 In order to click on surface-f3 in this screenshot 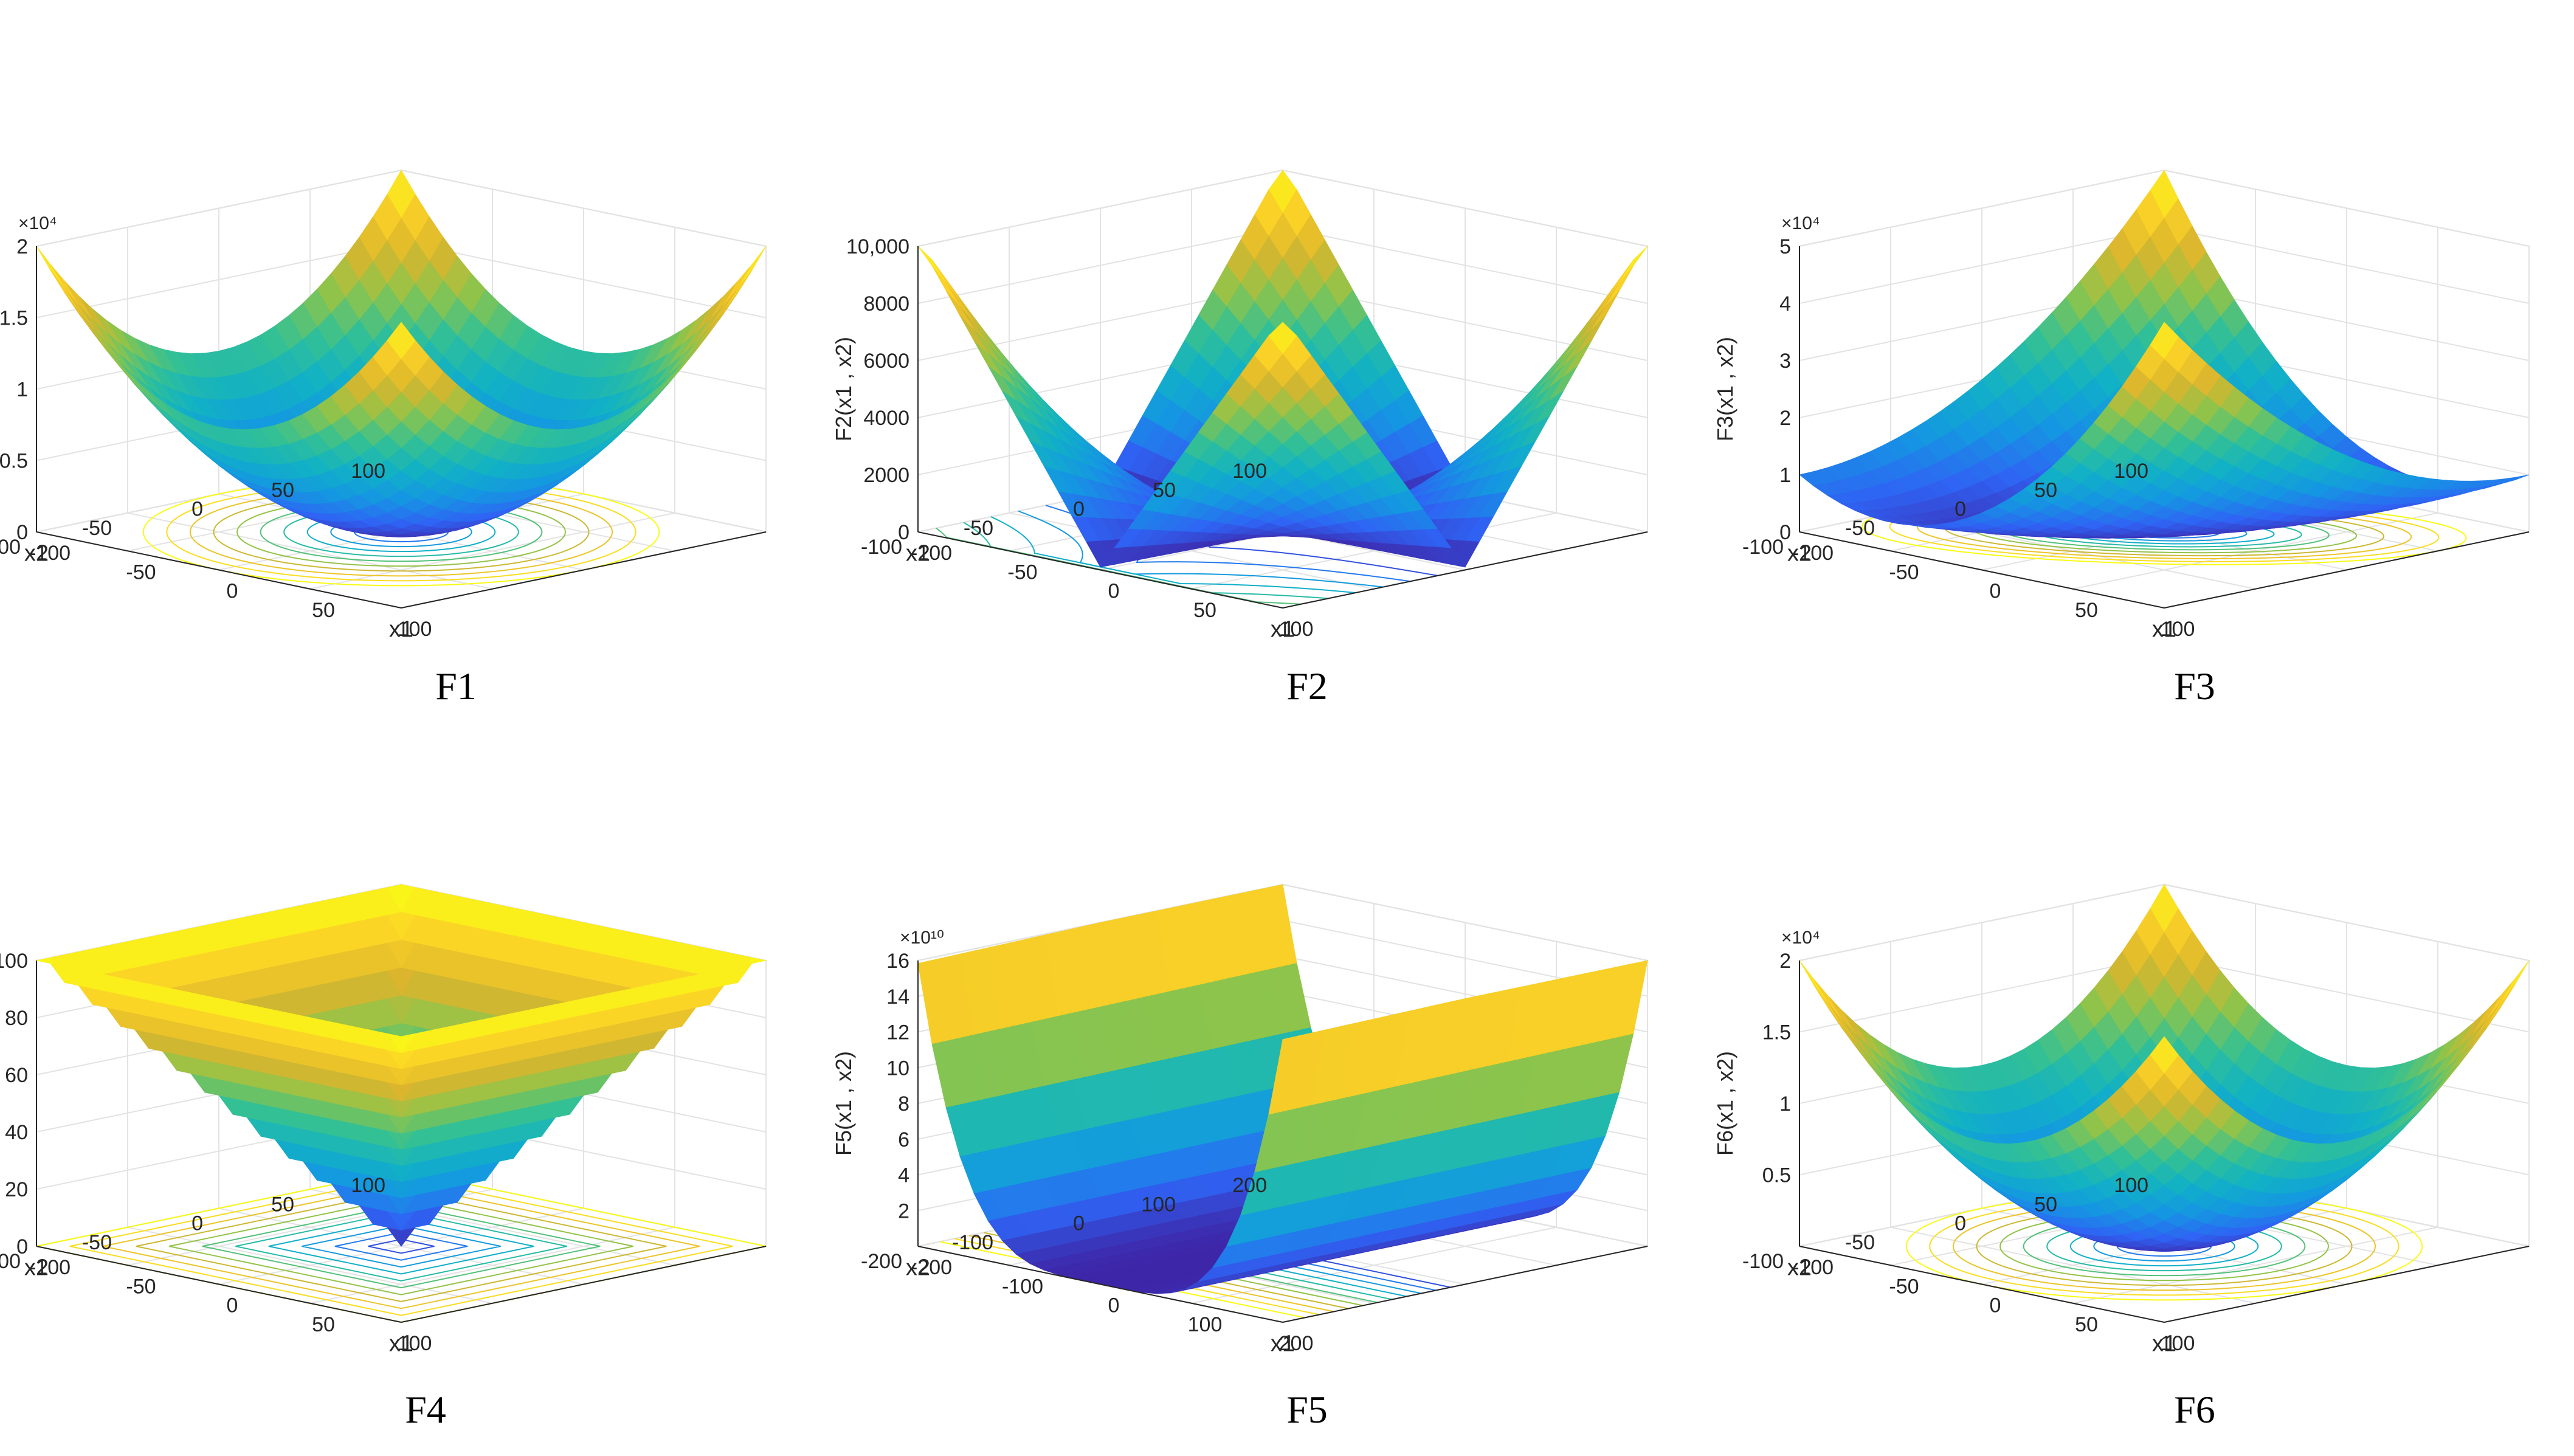, I will do `click(2164, 355)`.